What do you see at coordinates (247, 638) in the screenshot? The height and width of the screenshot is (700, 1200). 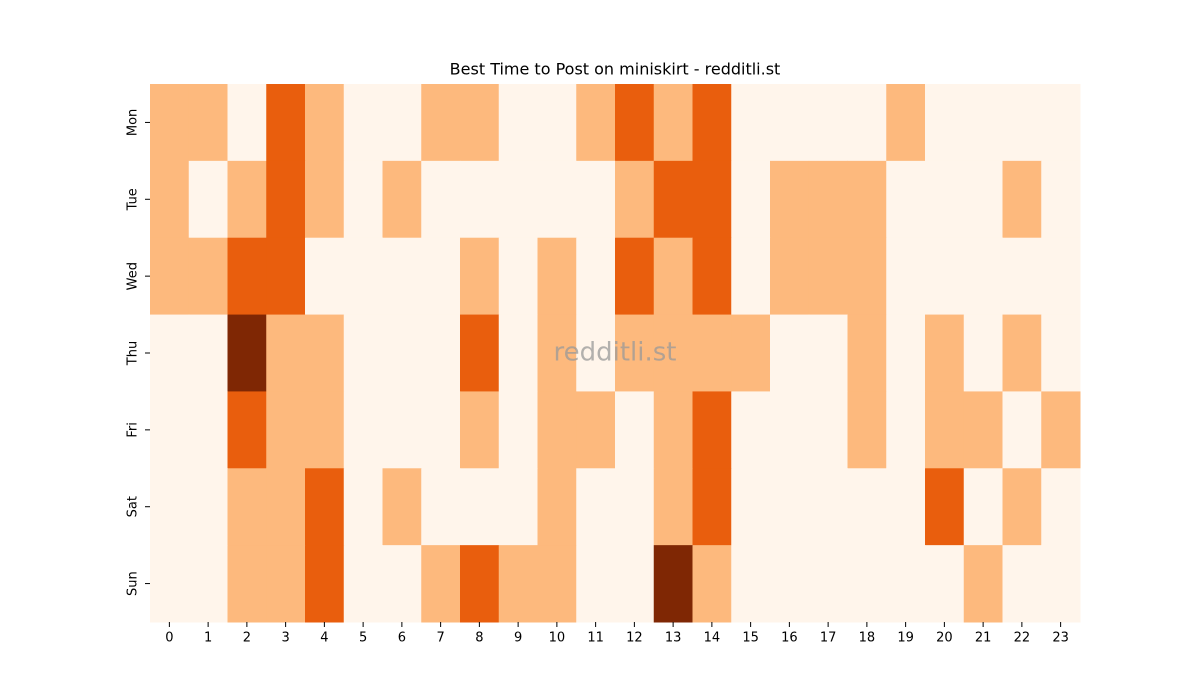 I see `x-tick-label: 2` at bounding box center [247, 638].